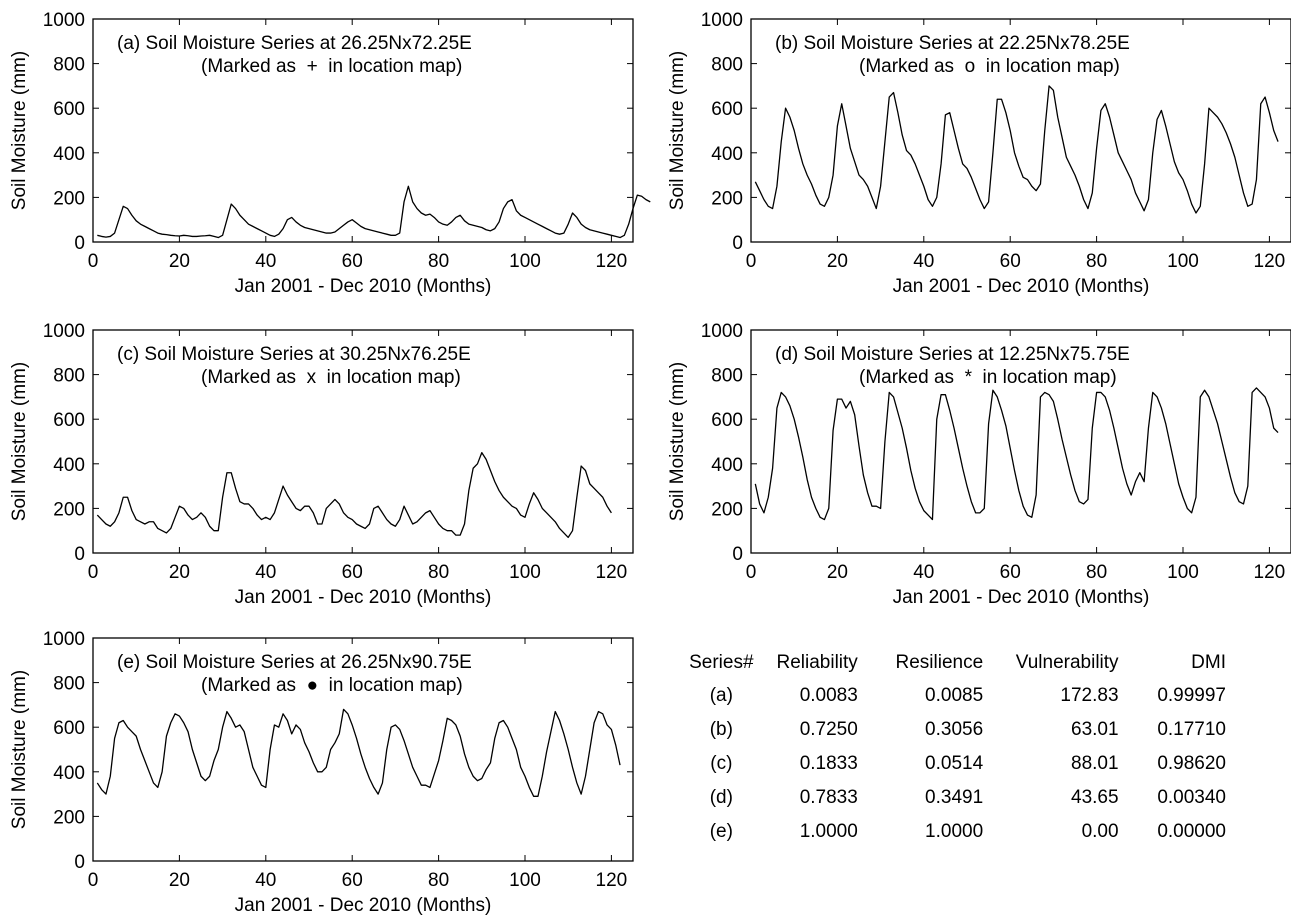 This screenshot has height=918, width=1291. I want to click on chart-a-marker-symbol: +, so click(312, 66).